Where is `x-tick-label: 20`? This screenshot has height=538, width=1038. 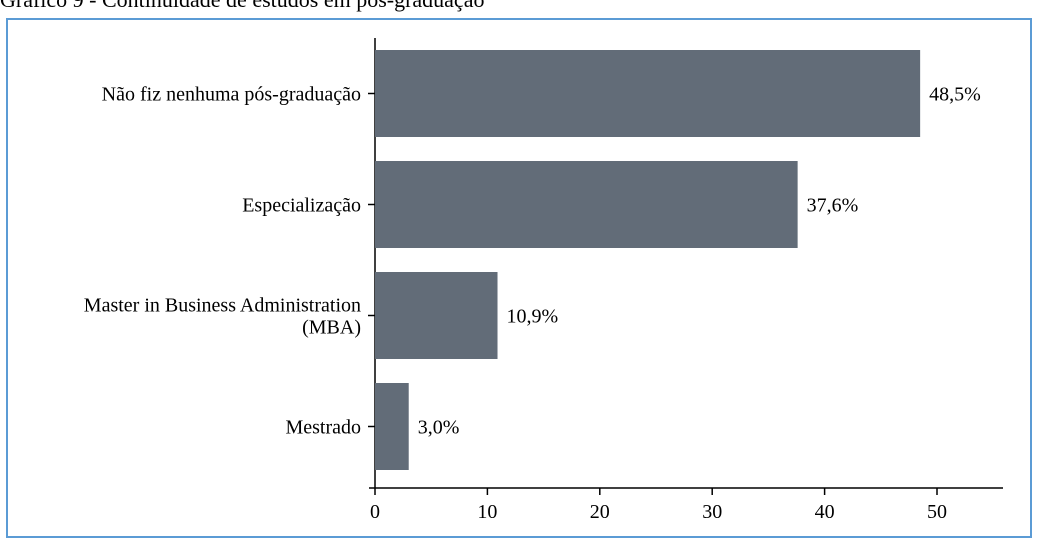 x-tick-label: 20 is located at coordinates (600, 512).